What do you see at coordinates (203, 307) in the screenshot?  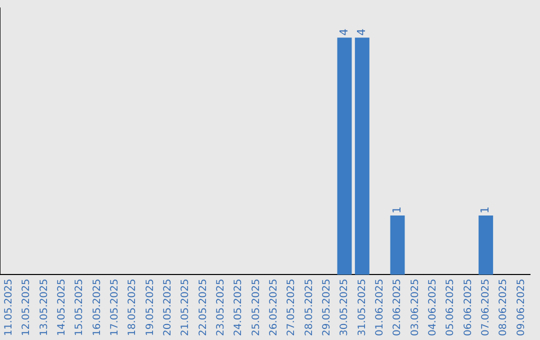 I see `x-tick-label: 22.05.2025` at bounding box center [203, 307].